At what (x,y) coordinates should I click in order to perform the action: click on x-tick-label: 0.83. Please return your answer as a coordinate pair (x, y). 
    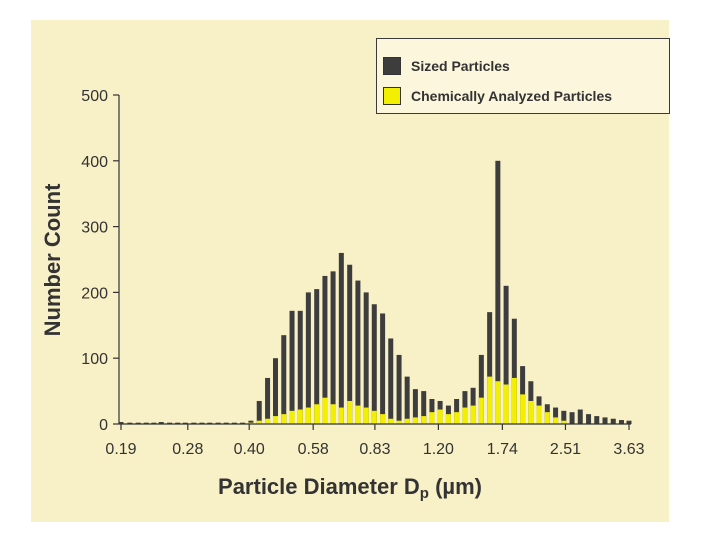
    Looking at the image, I should click on (374, 449).